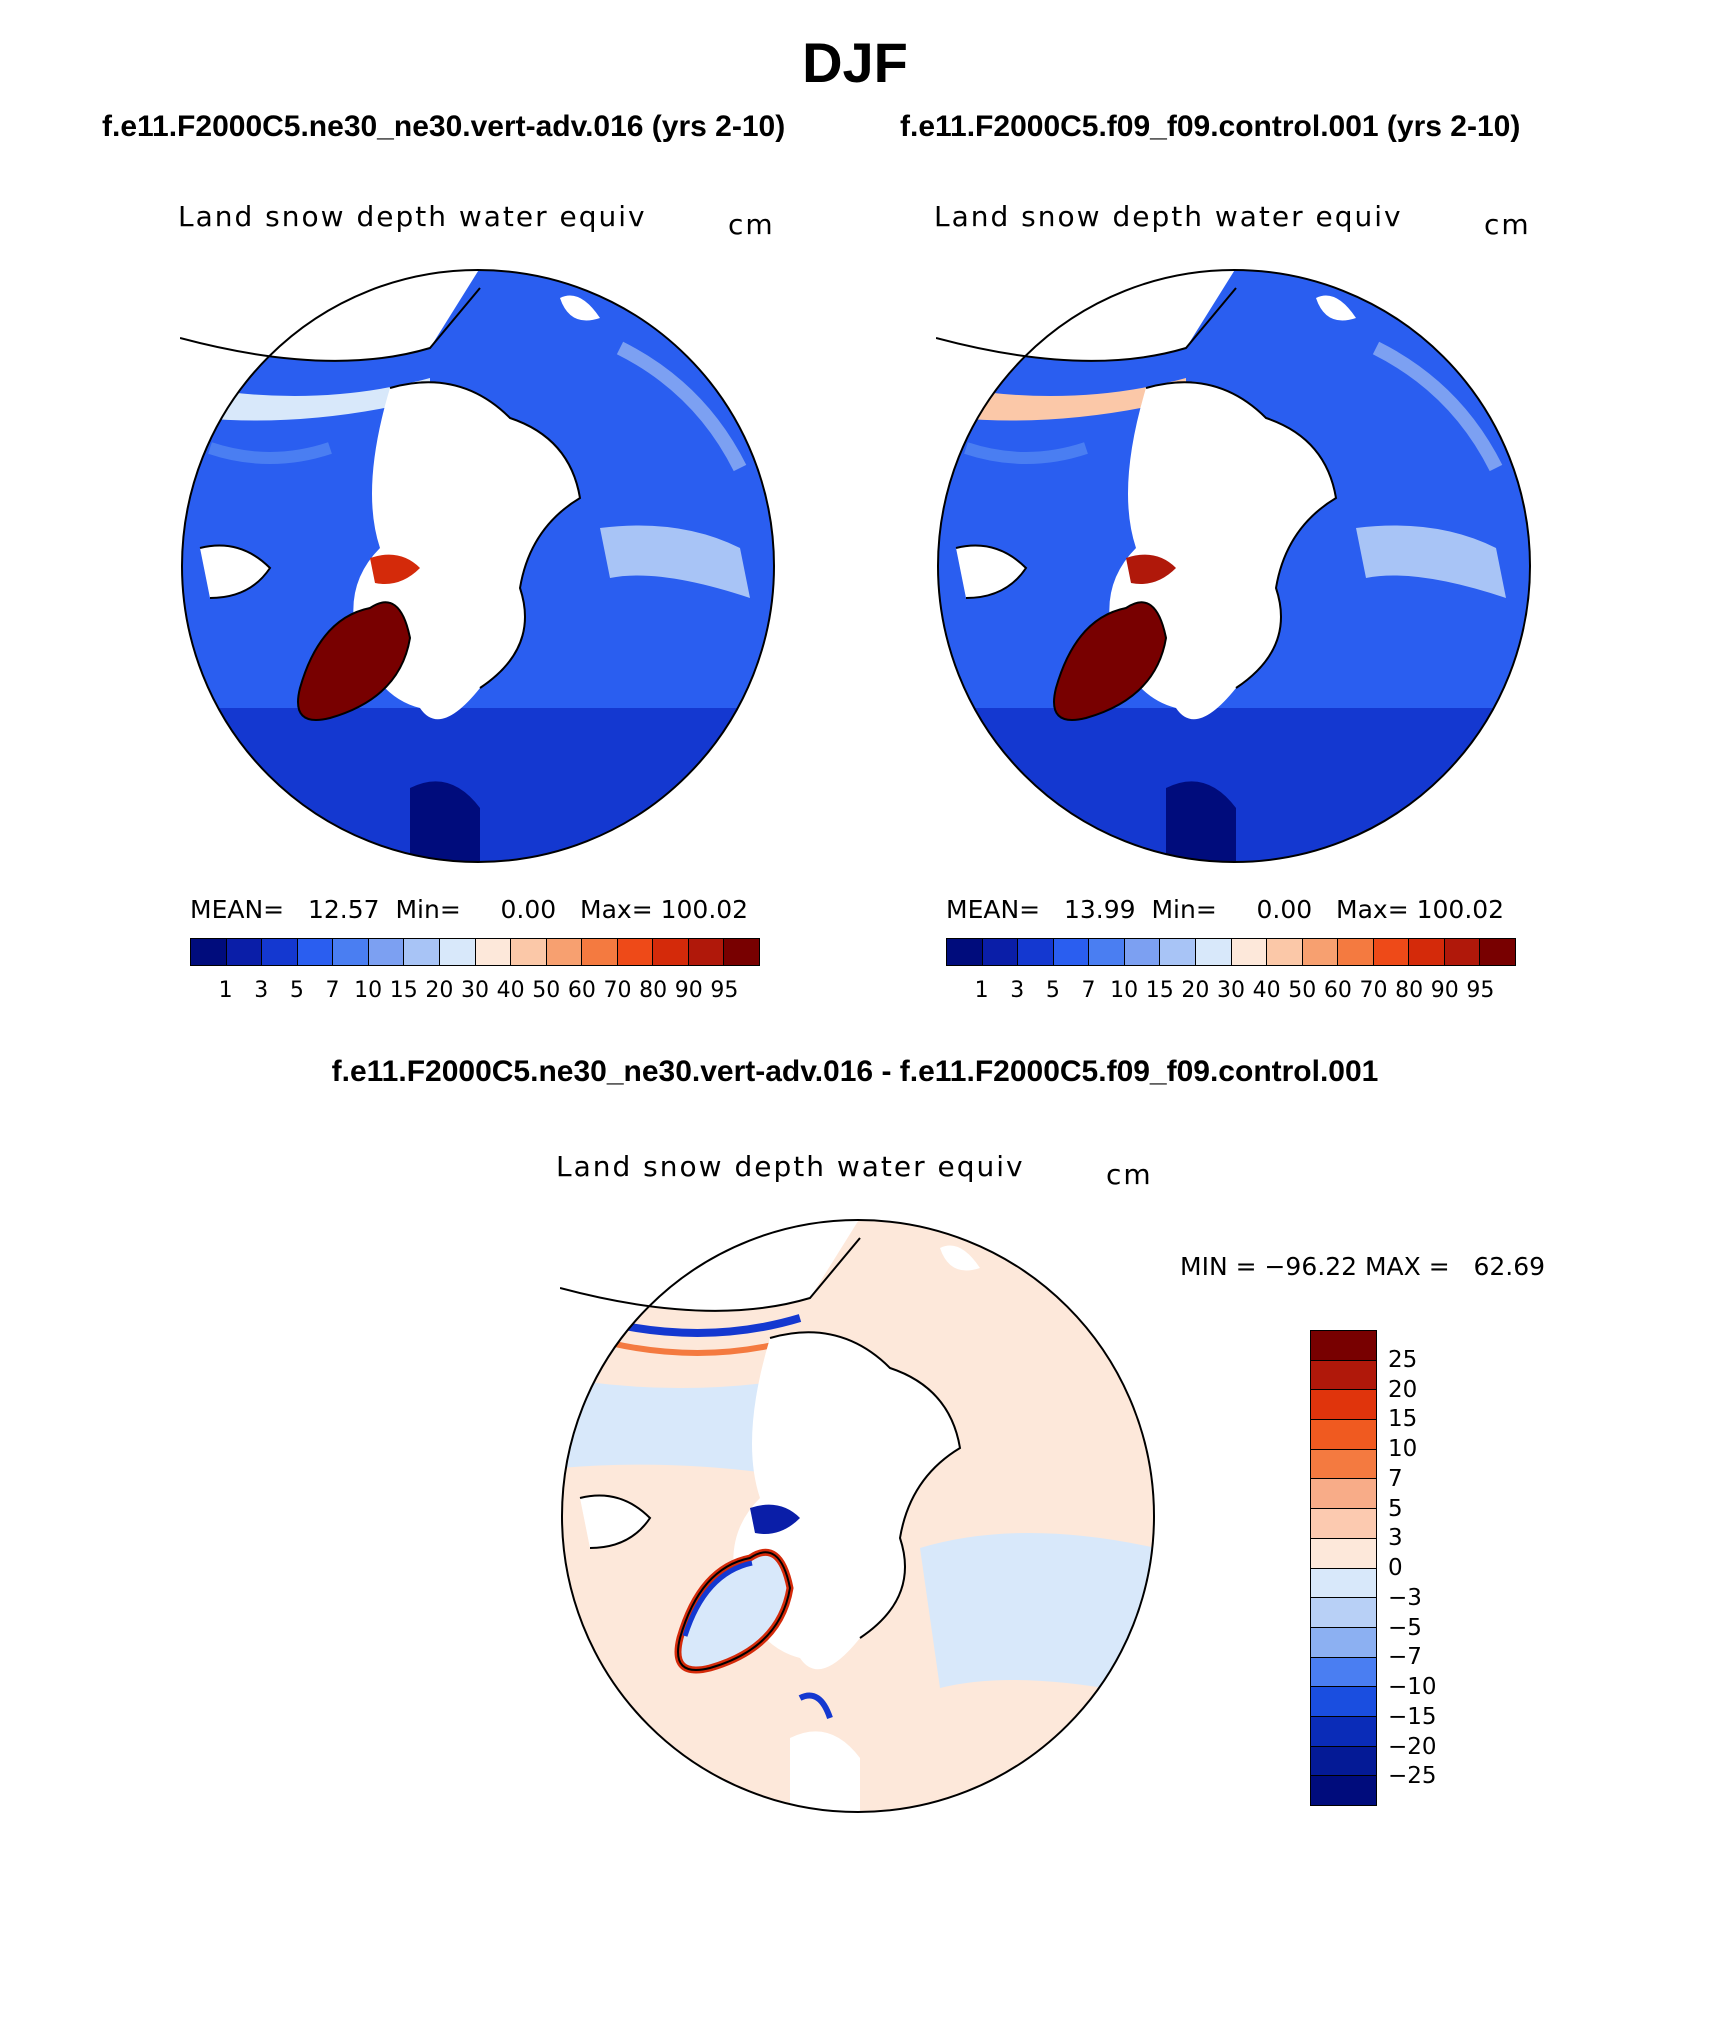  What do you see at coordinates (1480, 990) in the screenshot?
I see `colorbar-tick-label: 95` at bounding box center [1480, 990].